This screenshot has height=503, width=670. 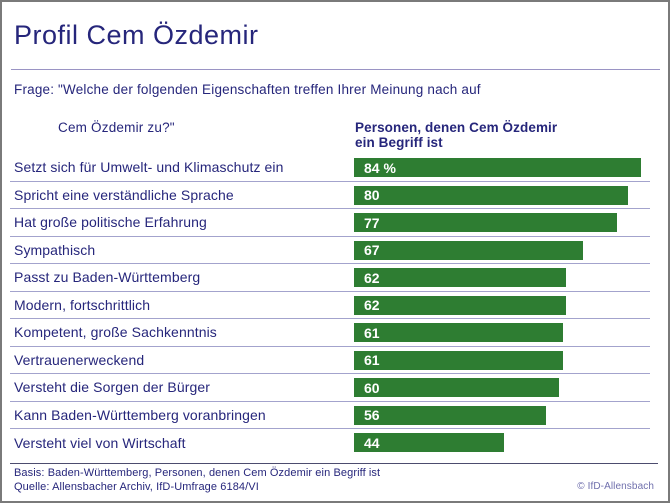 What do you see at coordinates (124, 194) in the screenshot?
I see `bar-category-label: Spricht eine verständliche Sprache` at bounding box center [124, 194].